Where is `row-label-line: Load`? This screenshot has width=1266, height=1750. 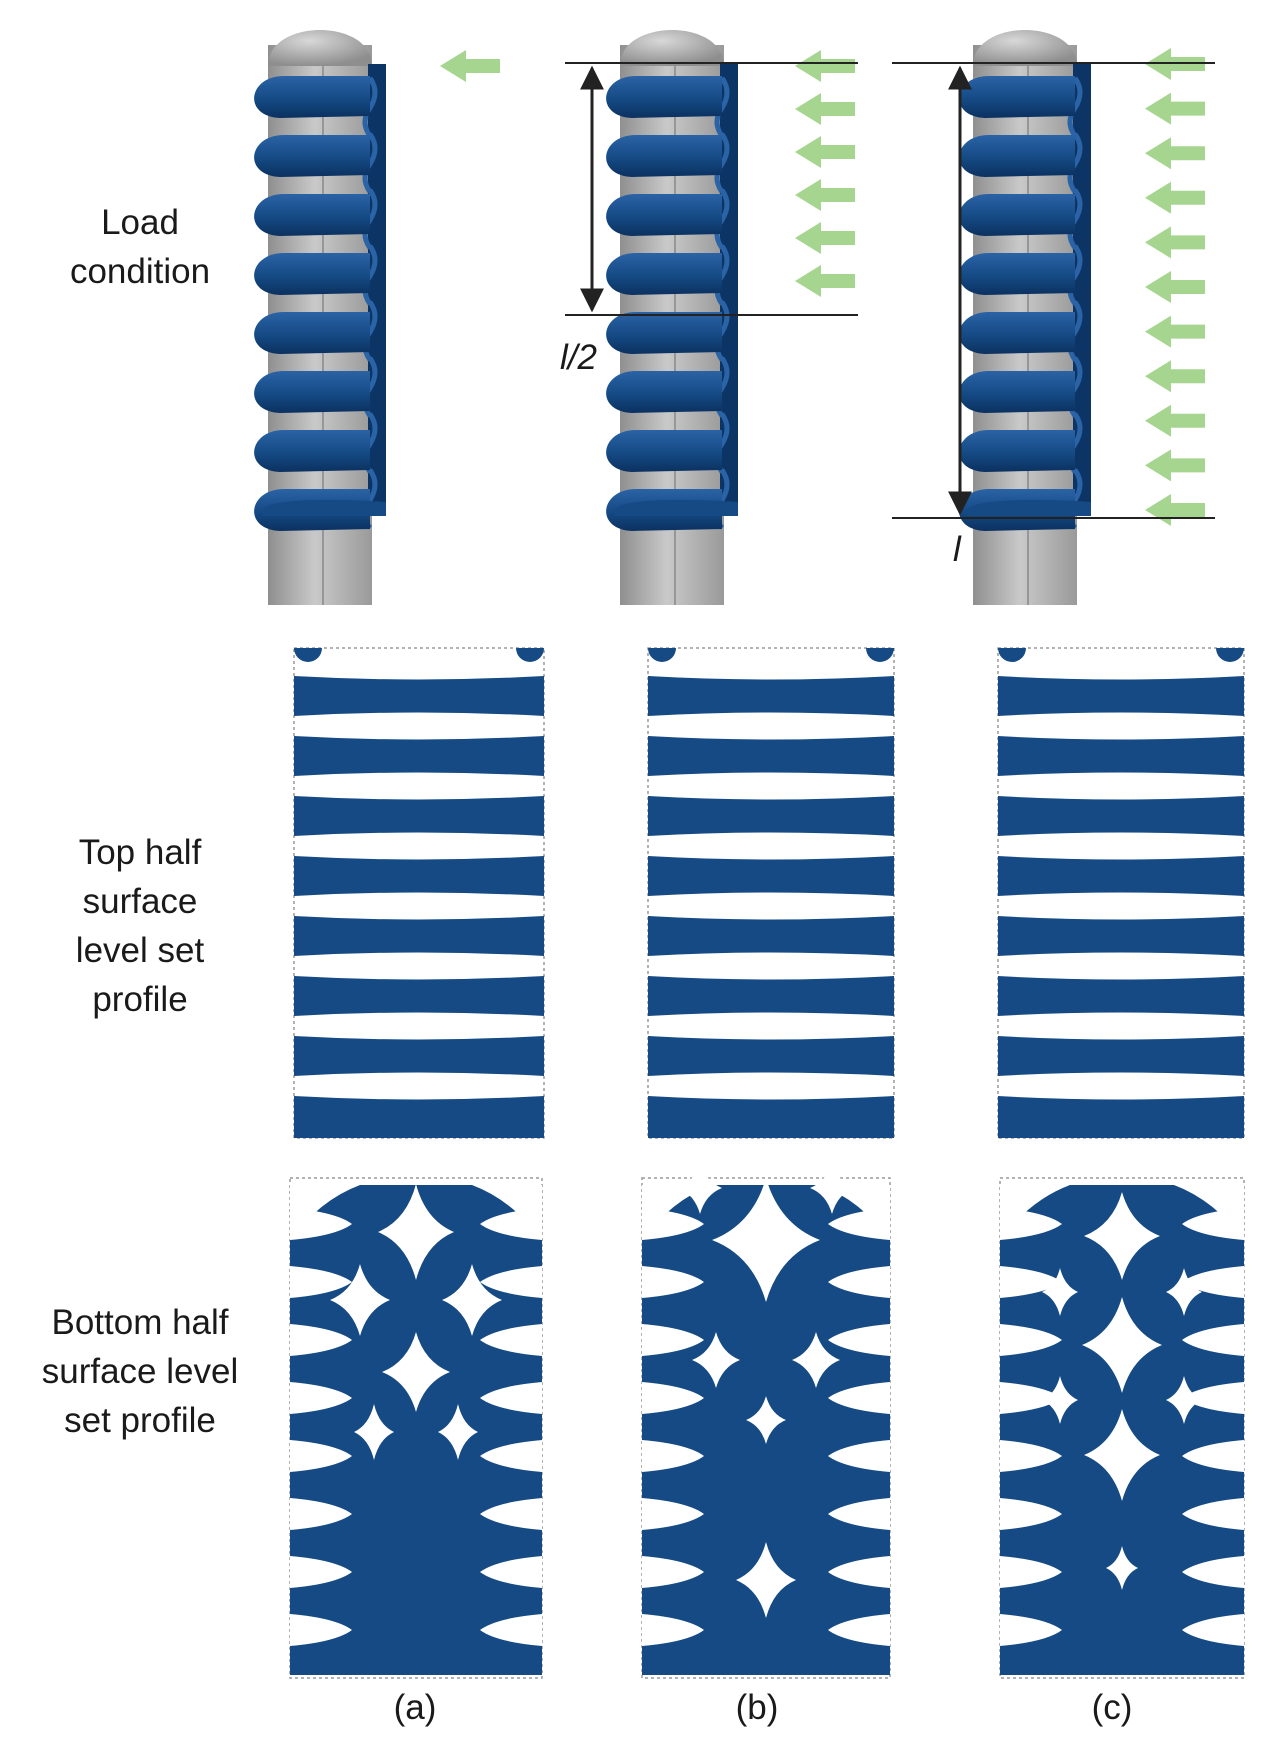
row-label-line: Load is located at coordinates (140, 222).